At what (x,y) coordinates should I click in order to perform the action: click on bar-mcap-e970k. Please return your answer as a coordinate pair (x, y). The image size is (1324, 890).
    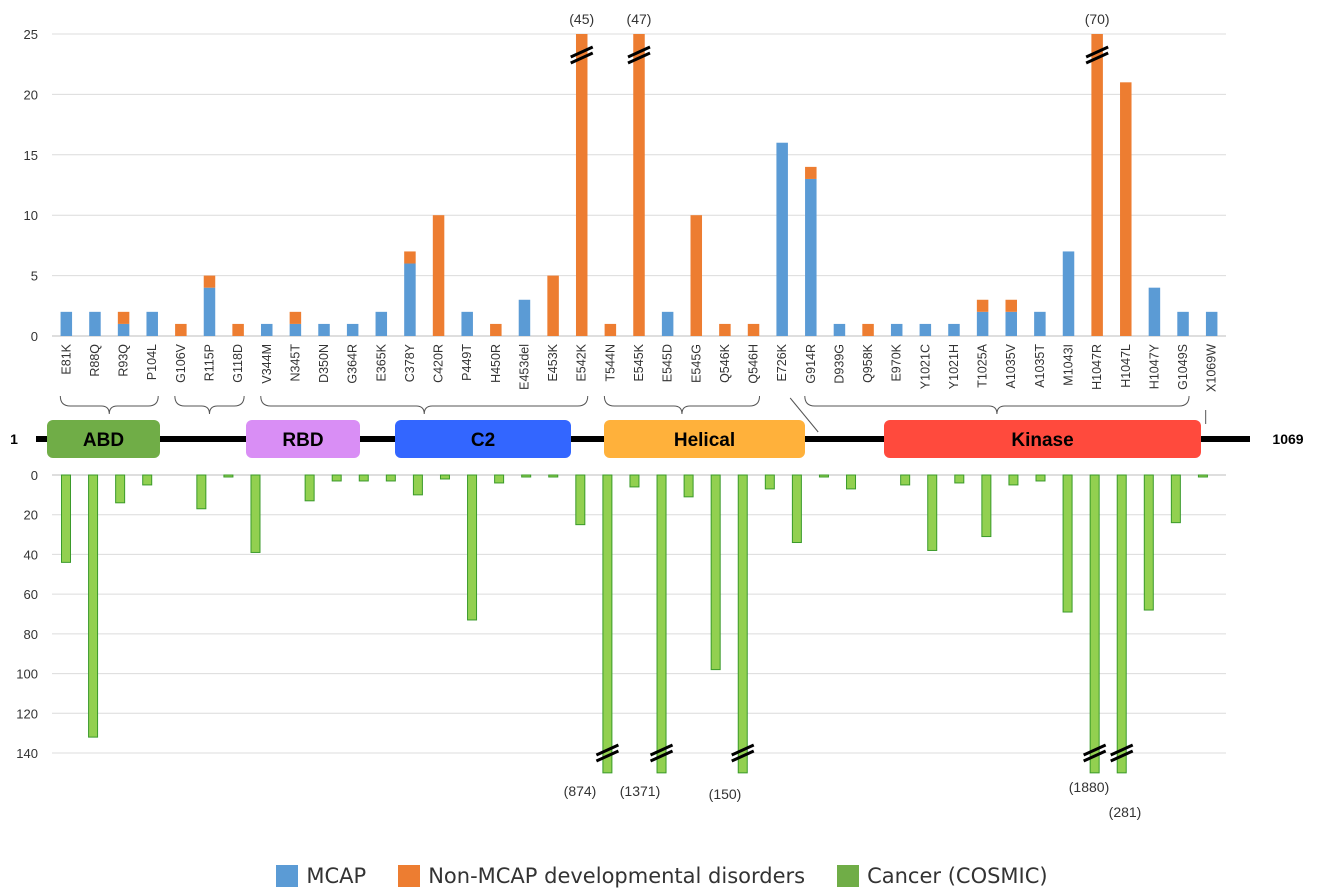
    Looking at the image, I should click on (896, 329).